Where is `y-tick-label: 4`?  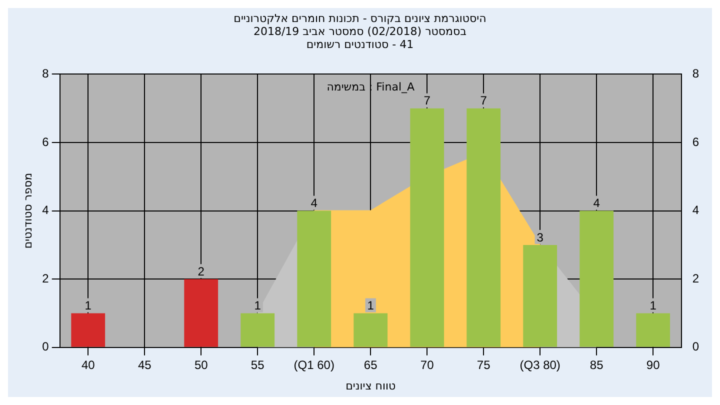 y-tick-label: 4 is located at coordinates (46, 210).